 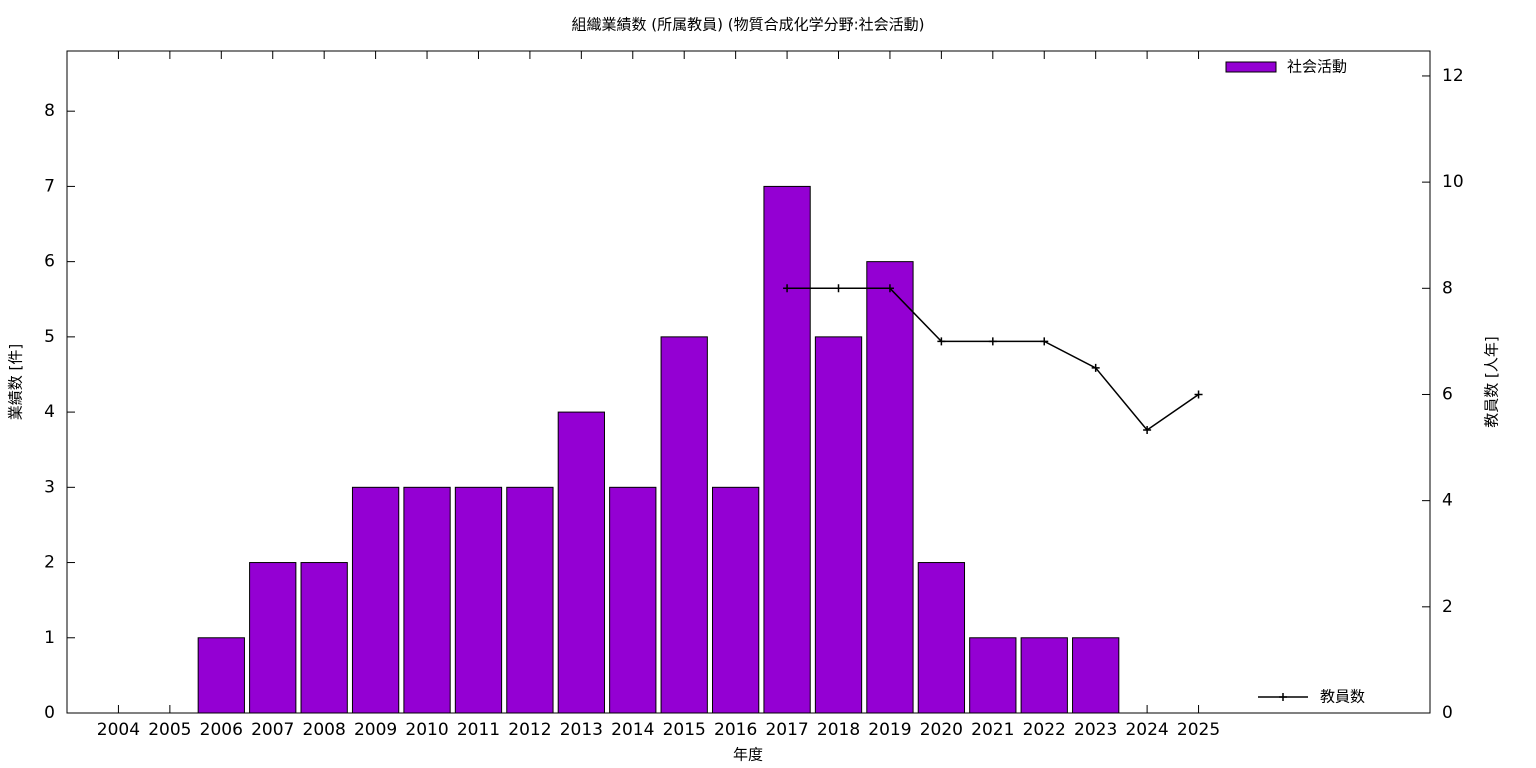 What do you see at coordinates (1453, 76) in the screenshot?
I see `y2-tick-label: 12` at bounding box center [1453, 76].